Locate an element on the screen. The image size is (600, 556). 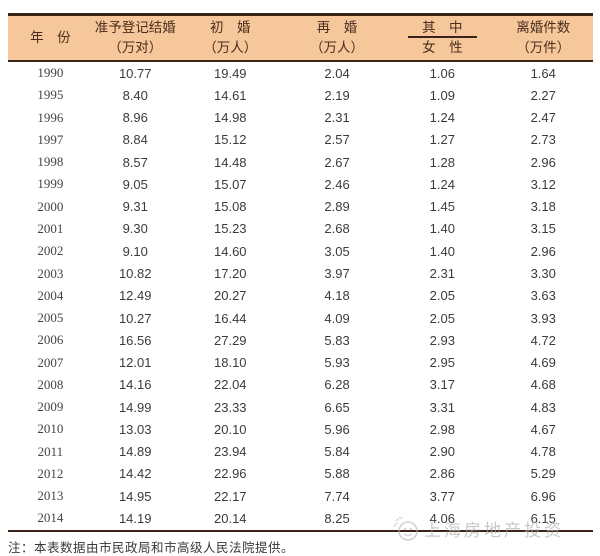
first-marriage-cell: 20.10 is located at coordinates (230, 429).